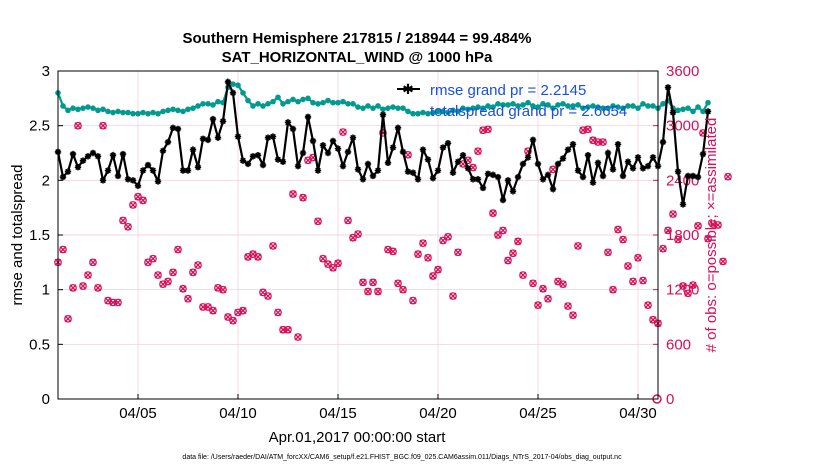  What do you see at coordinates (39, 344) in the screenshot?
I see `y-tick-label: 0.5` at bounding box center [39, 344].